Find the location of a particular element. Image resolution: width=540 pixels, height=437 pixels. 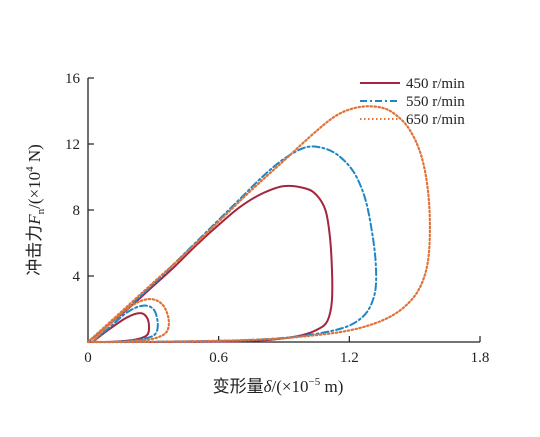

legend: 450 r/min 550 r/min 650 r/min is located at coordinates (412, 102).